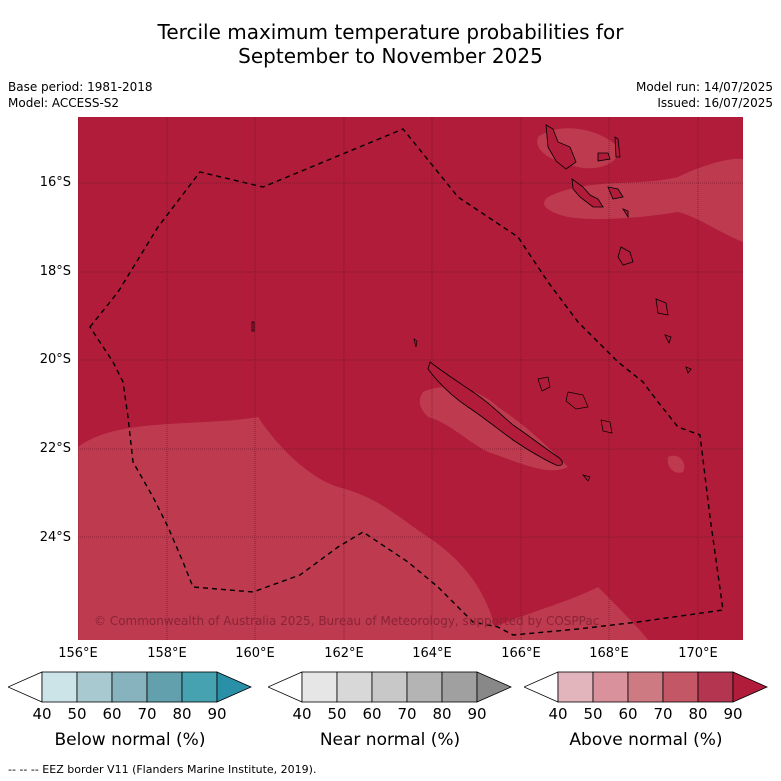 Image resolution: width=781 pixels, height=781 pixels. What do you see at coordinates (676, 464) in the screenshot?
I see `lower-prob-region-east` at bounding box center [676, 464].